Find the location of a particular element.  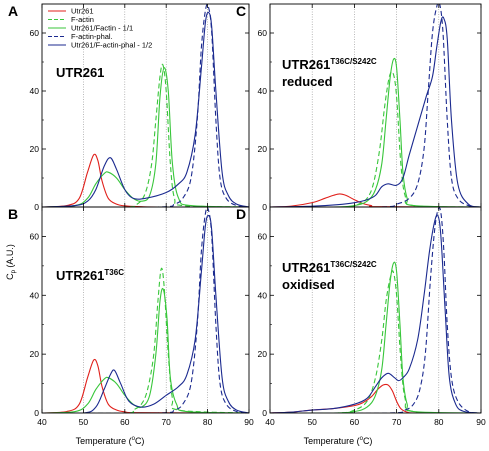

legend-label: Utr261/Factin - 1/1 is located at coordinates (102, 28).